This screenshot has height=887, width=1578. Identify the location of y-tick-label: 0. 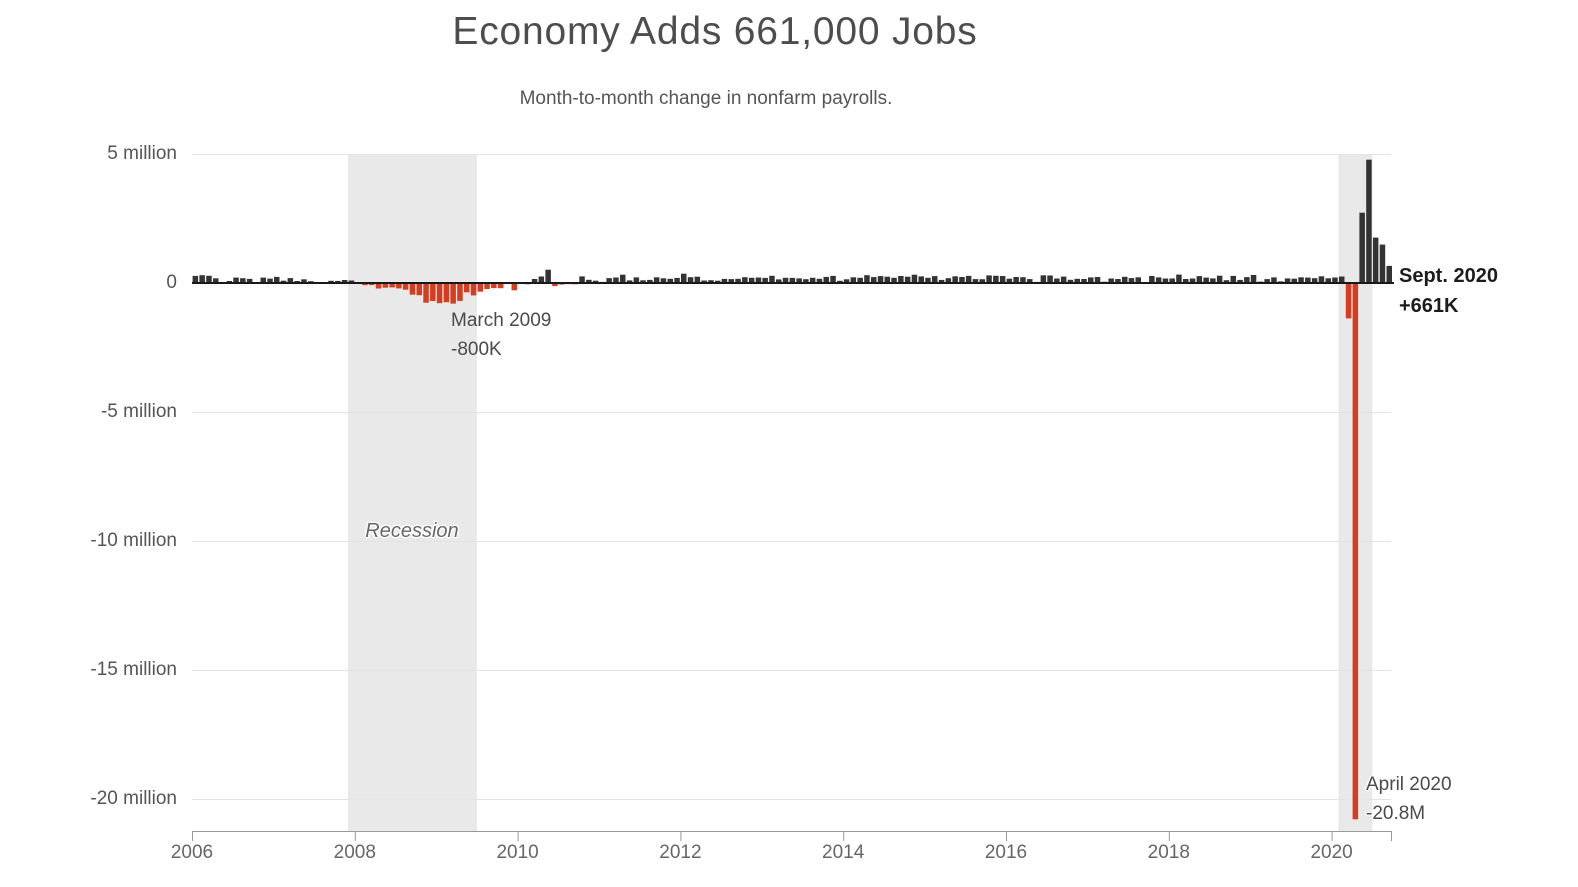
(171, 282).